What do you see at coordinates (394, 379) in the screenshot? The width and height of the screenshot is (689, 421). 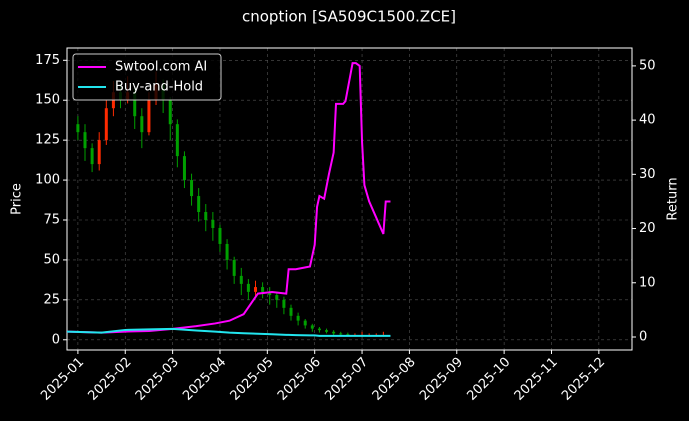 I see `x-tick-label: 2025-08` at bounding box center [394, 379].